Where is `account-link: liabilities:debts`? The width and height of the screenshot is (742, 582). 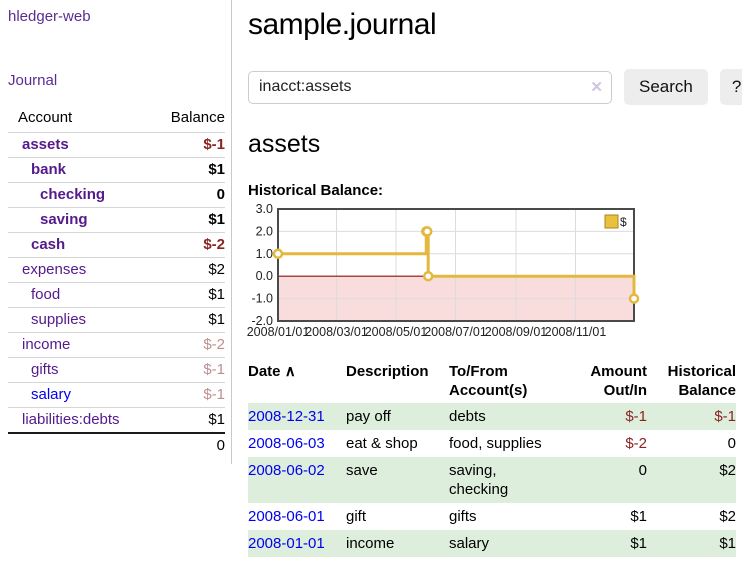
account-link: liabilities:debts is located at coordinates (71, 419).